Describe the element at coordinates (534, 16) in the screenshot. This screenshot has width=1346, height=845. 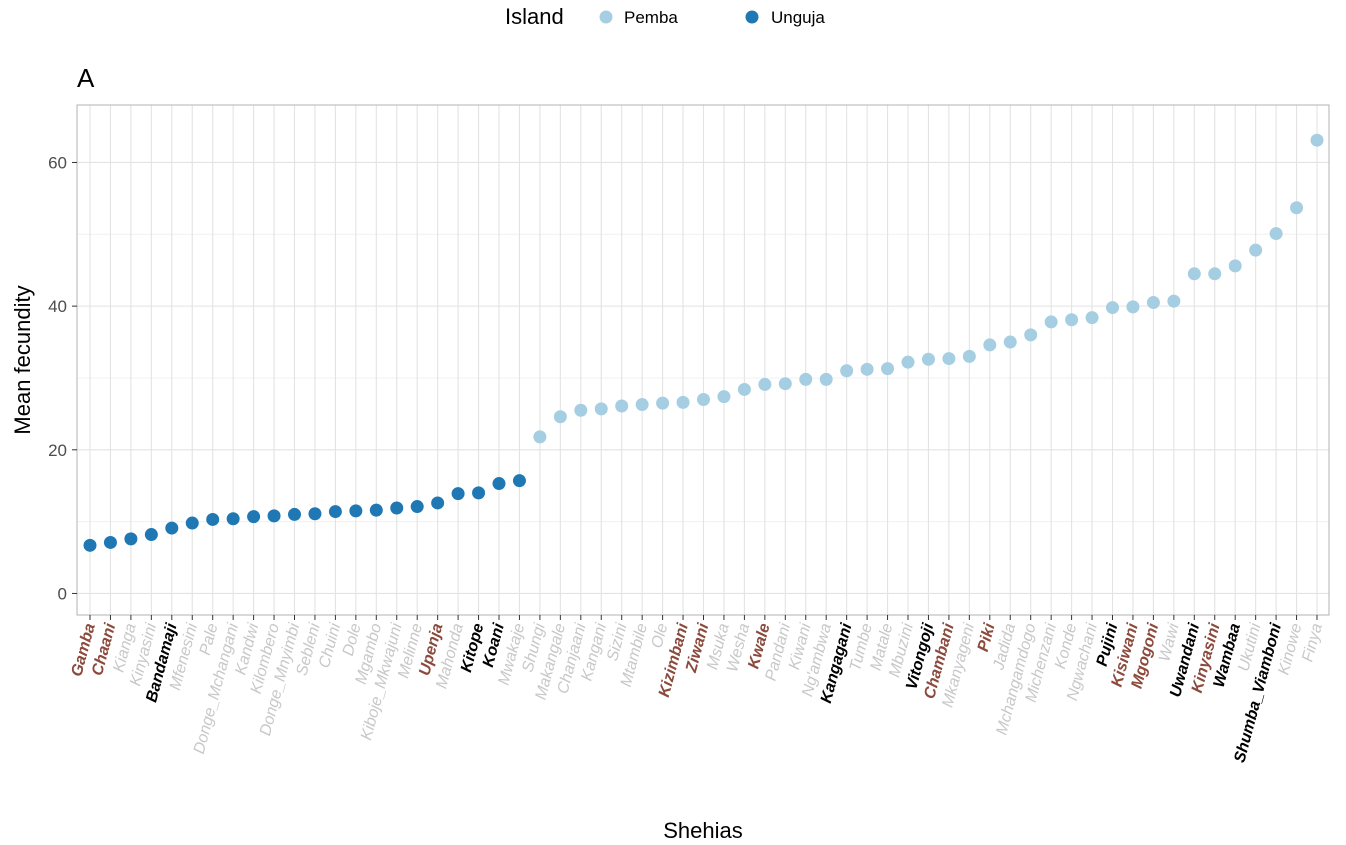
I see `legend-title: Island` at that location.